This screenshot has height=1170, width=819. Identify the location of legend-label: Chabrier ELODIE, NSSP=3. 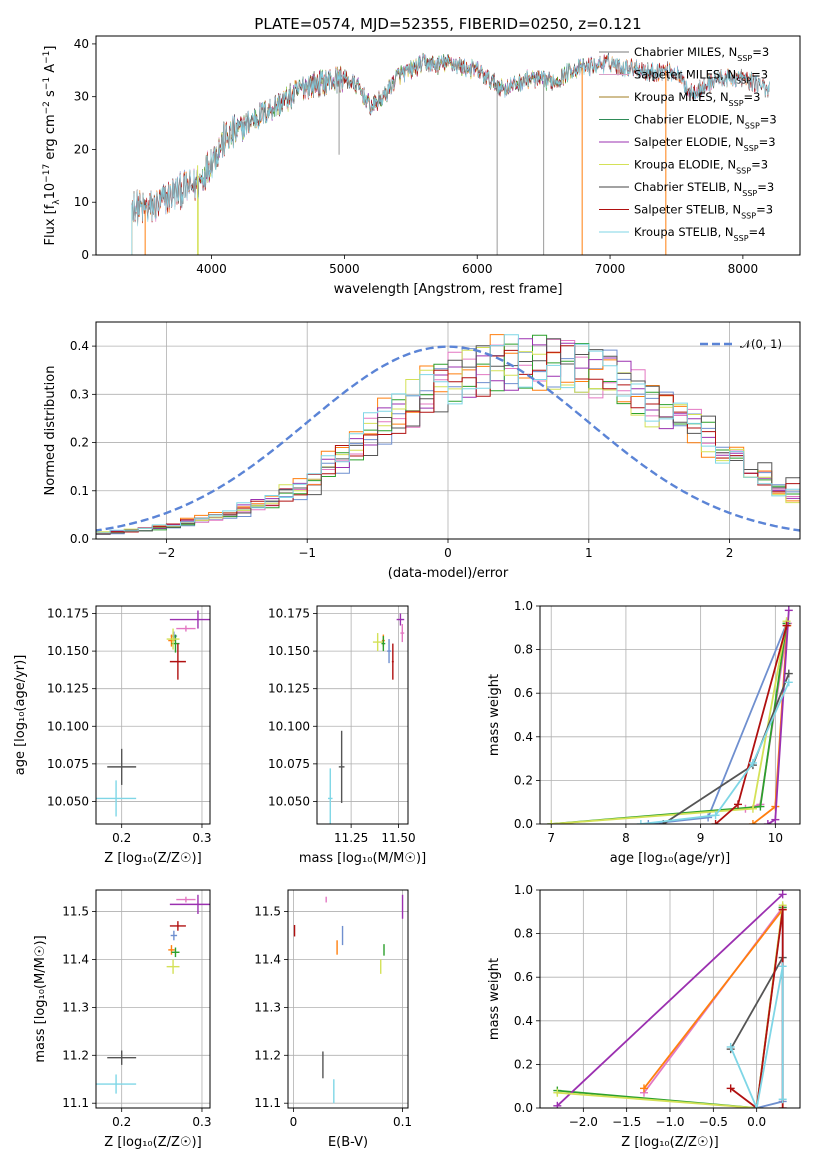
(705, 122).